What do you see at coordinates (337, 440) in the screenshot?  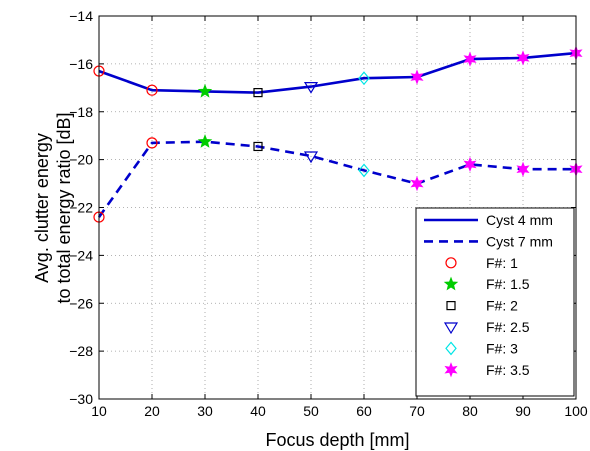 I see `x-axis-label: Focus depth [mm]` at bounding box center [337, 440].